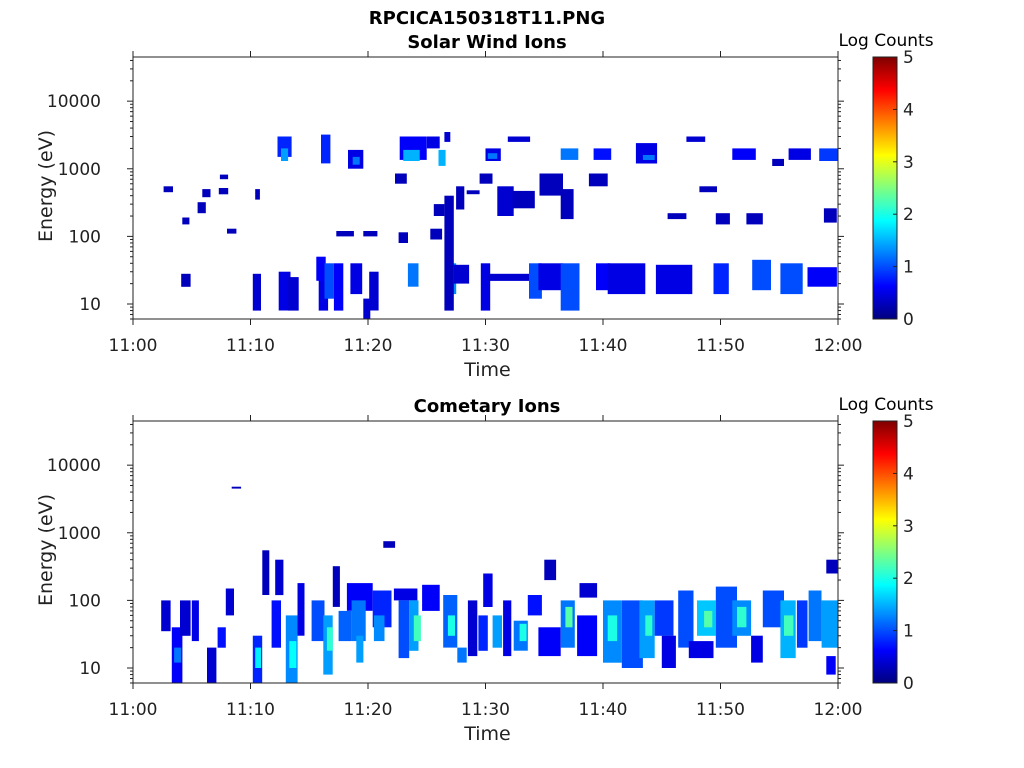 The image size is (1024, 768). I want to click on x-tick-label: 11:00, so click(133, 346).